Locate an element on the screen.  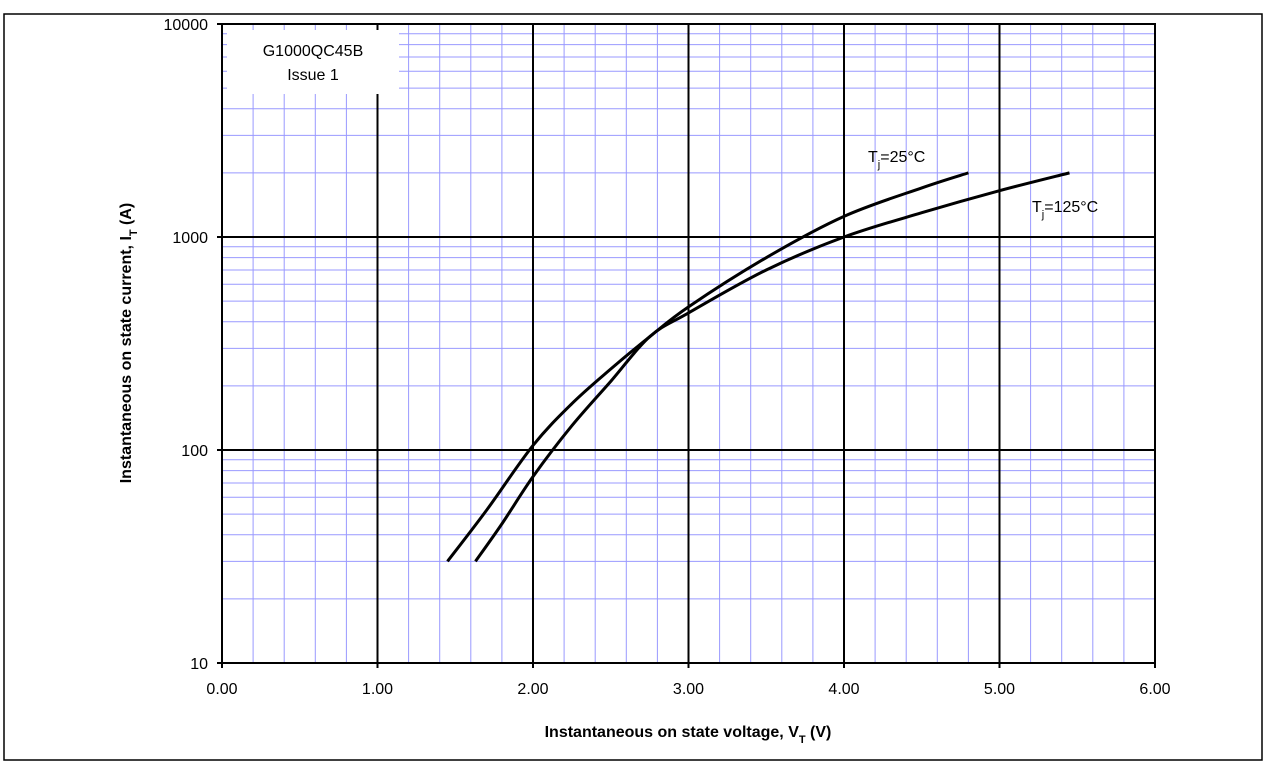
y-tick-label: 1000 is located at coordinates (190, 238).